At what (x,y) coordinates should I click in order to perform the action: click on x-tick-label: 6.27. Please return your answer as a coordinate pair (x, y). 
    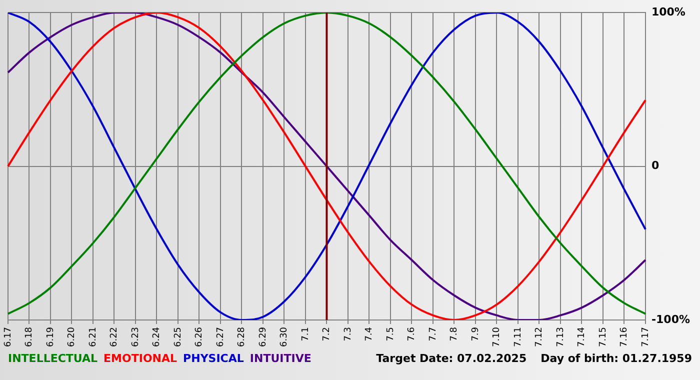
    Looking at the image, I should click on (221, 337).